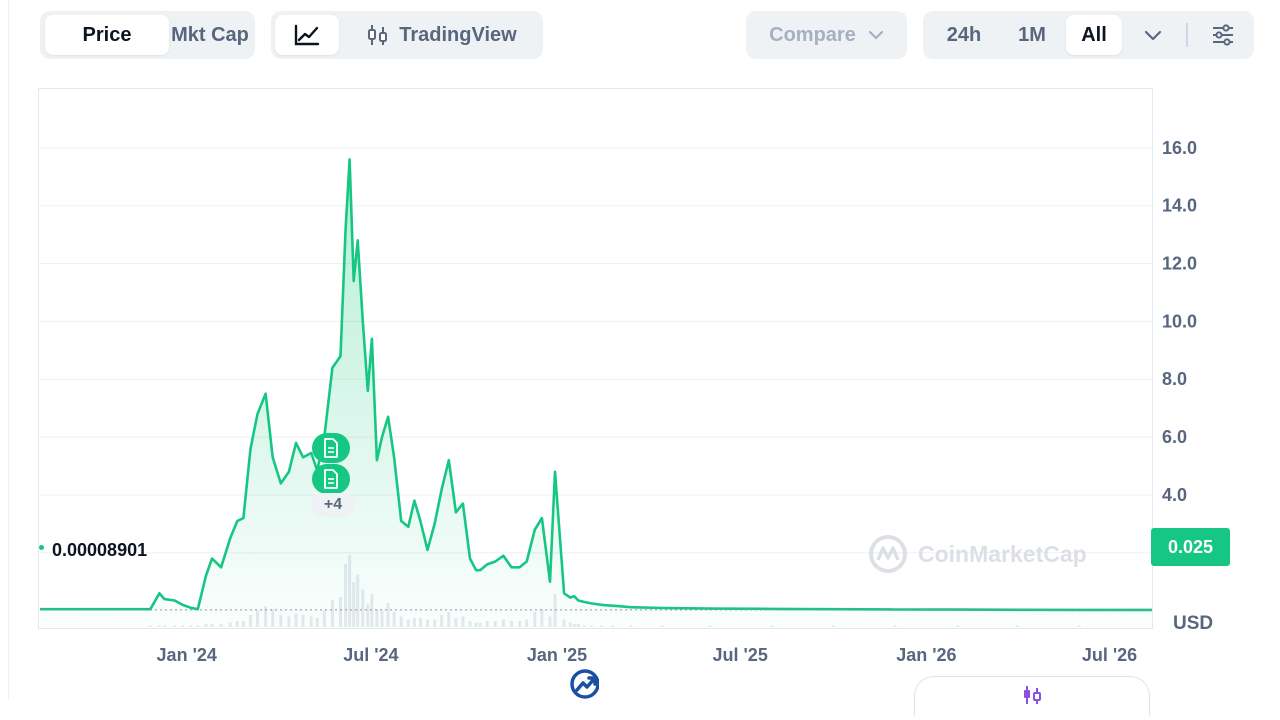 The image size is (1280, 720). I want to click on analyze-chart-button, so click(1032, 696).